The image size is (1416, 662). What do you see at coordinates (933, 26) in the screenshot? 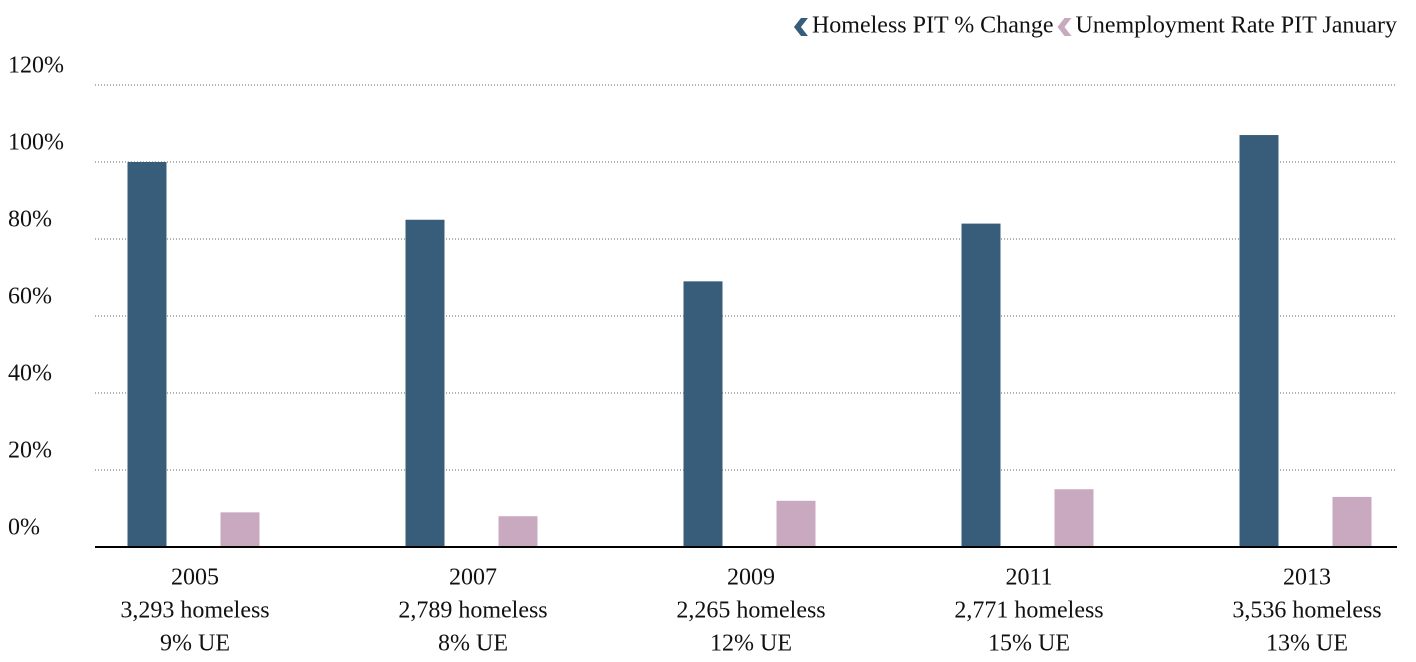
I see `legend-label: Homeless PIT % Change` at bounding box center [933, 26].